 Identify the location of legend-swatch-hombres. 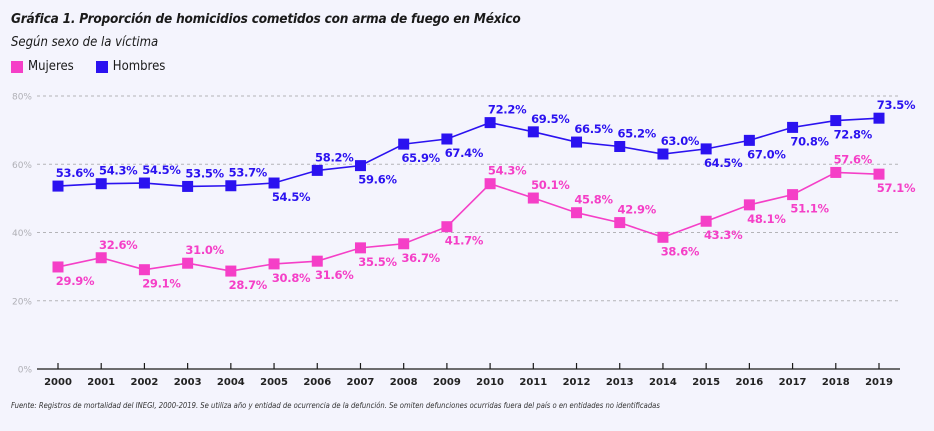
(101, 66).